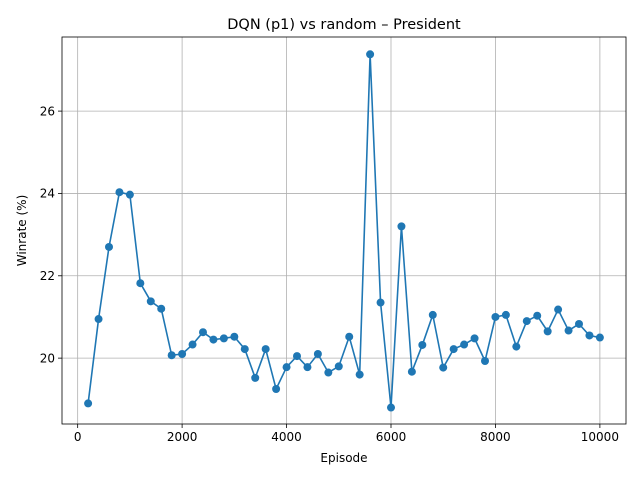  What do you see at coordinates (600, 437) in the screenshot?
I see `x-tick-label: 10000` at bounding box center [600, 437].